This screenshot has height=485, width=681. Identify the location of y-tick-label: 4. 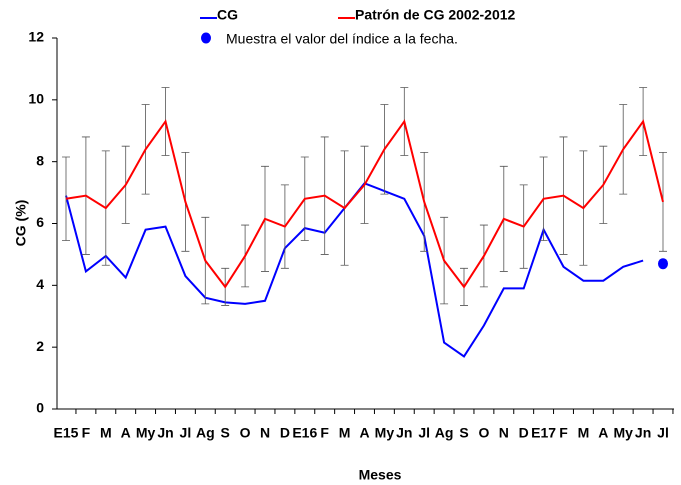
(40, 284).